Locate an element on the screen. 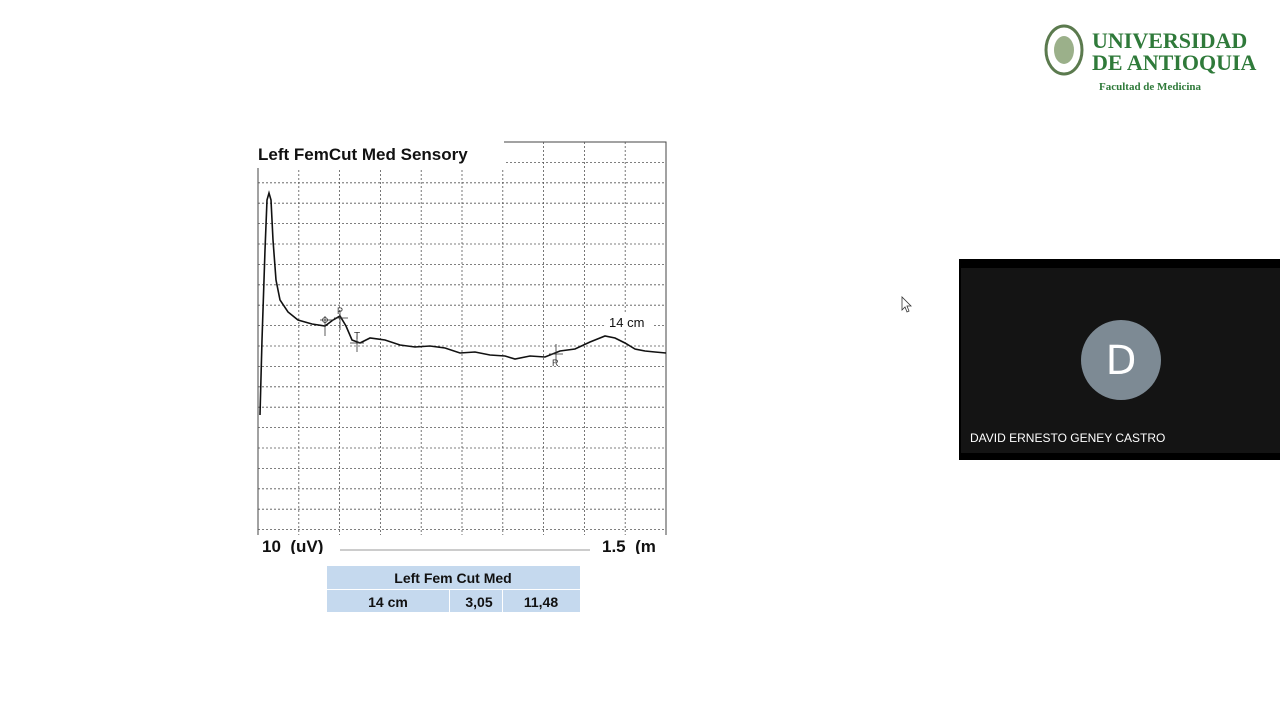 The width and height of the screenshot is (1280, 720). table-cell-text: 11,48 is located at coordinates (541, 602).